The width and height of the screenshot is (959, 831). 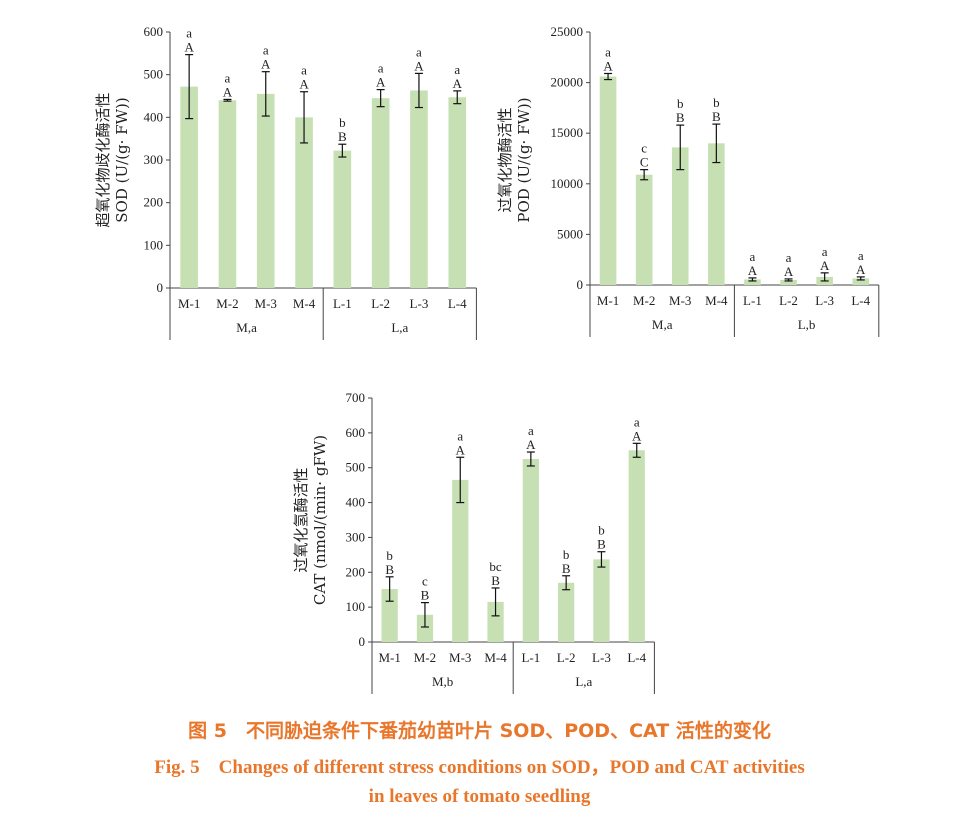 I want to click on y-tick-label: 700, so click(x=356, y=397).